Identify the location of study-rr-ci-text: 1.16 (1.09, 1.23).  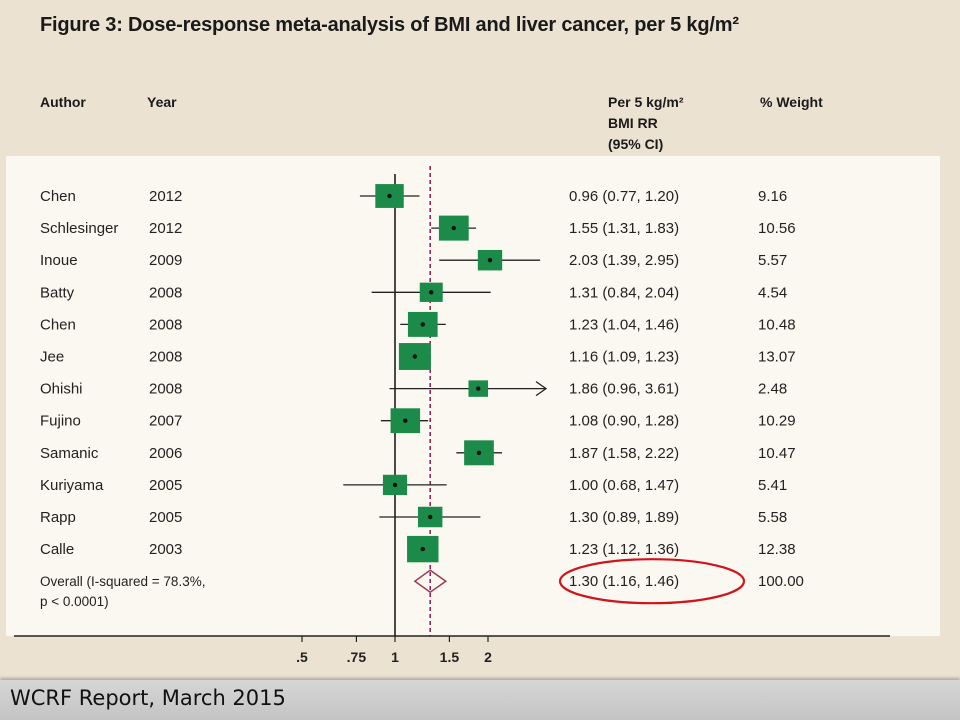
(624, 357).